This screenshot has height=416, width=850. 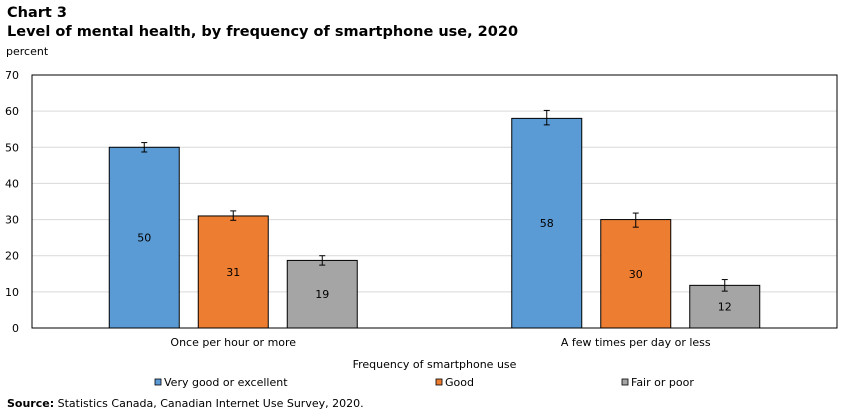 What do you see at coordinates (12, 75) in the screenshot?
I see `y-tick-label: 70` at bounding box center [12, 75].